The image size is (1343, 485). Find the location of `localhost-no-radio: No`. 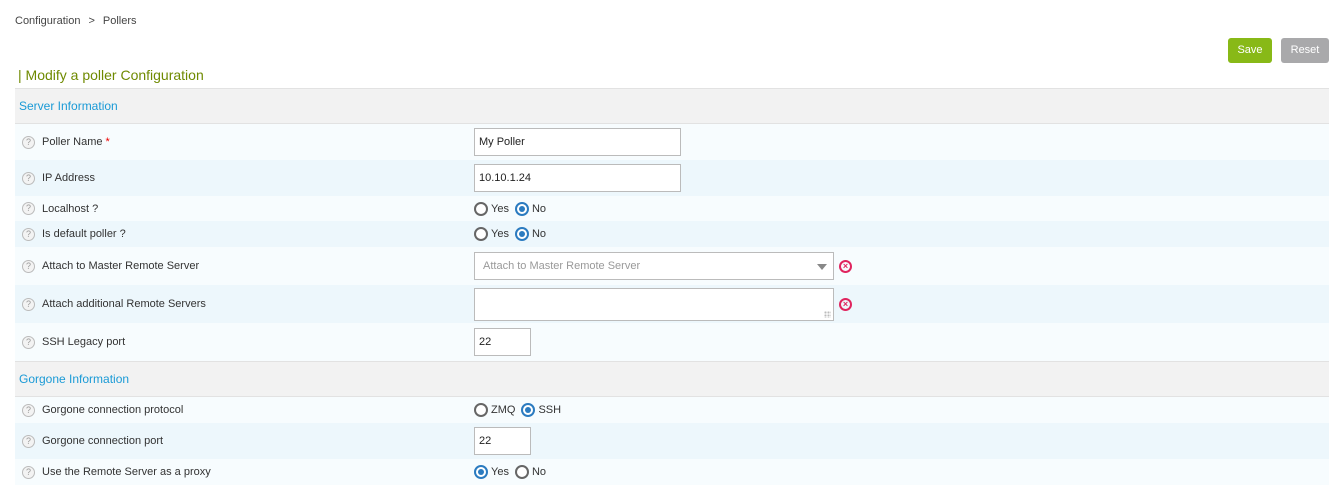

localhost-no-radio: No is located at coordinates (530, 208).